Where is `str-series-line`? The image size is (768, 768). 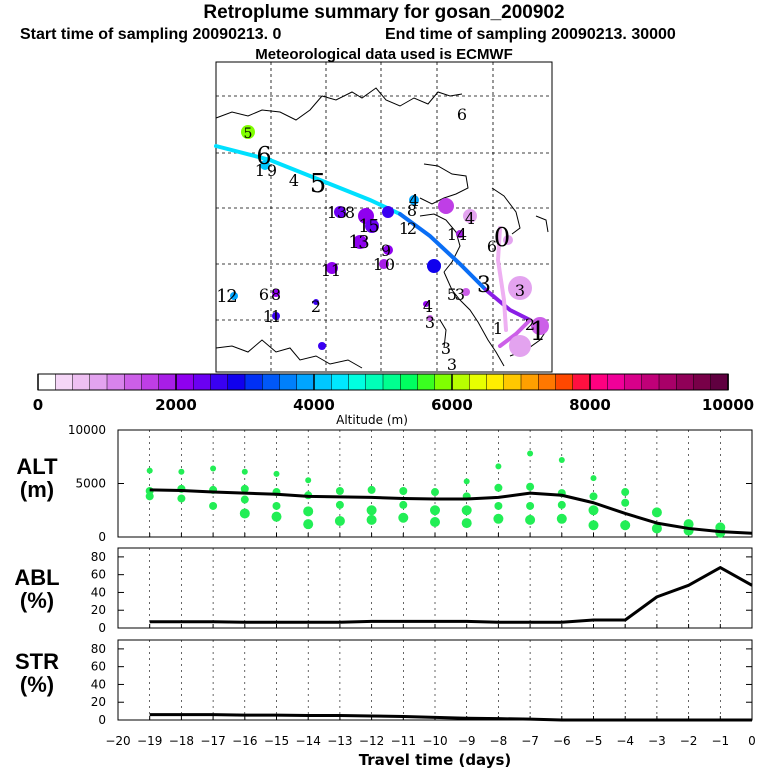 str-series-line is located at coordinates (450, 717).